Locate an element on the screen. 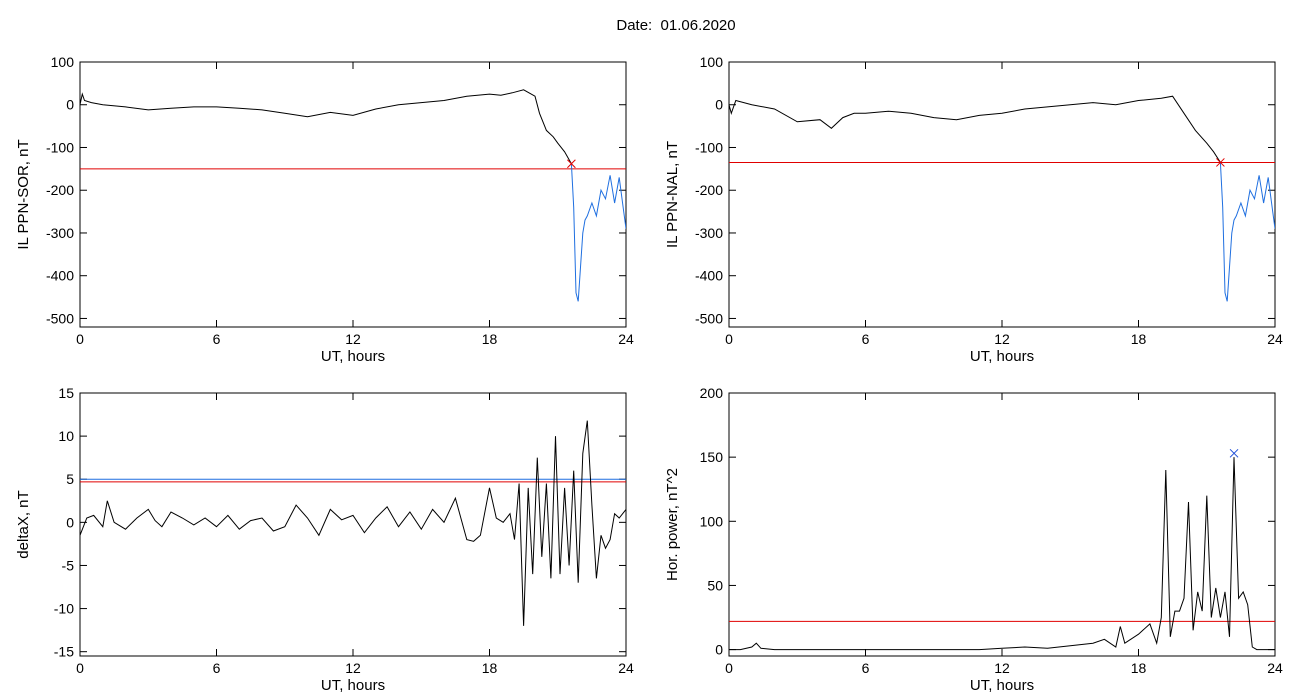  ppn-nal-x-tick-label: 18 is located at coordinates (1139, 339).